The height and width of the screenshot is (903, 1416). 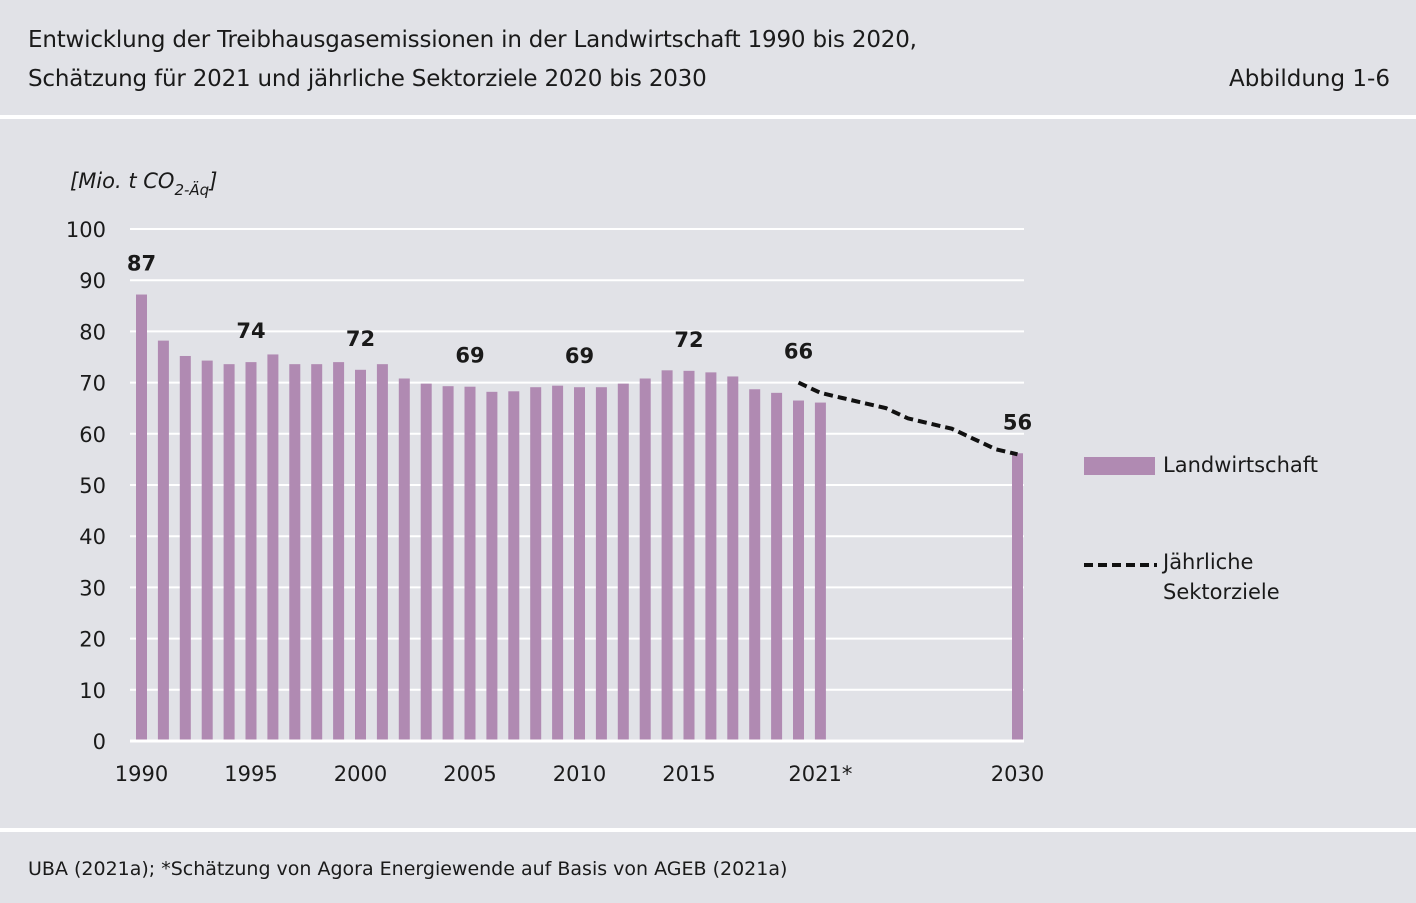 What do you see at coordinates (250, 331) in the screenshot?
I see `data-label-1995: 74` at bounding box center [250, 331].